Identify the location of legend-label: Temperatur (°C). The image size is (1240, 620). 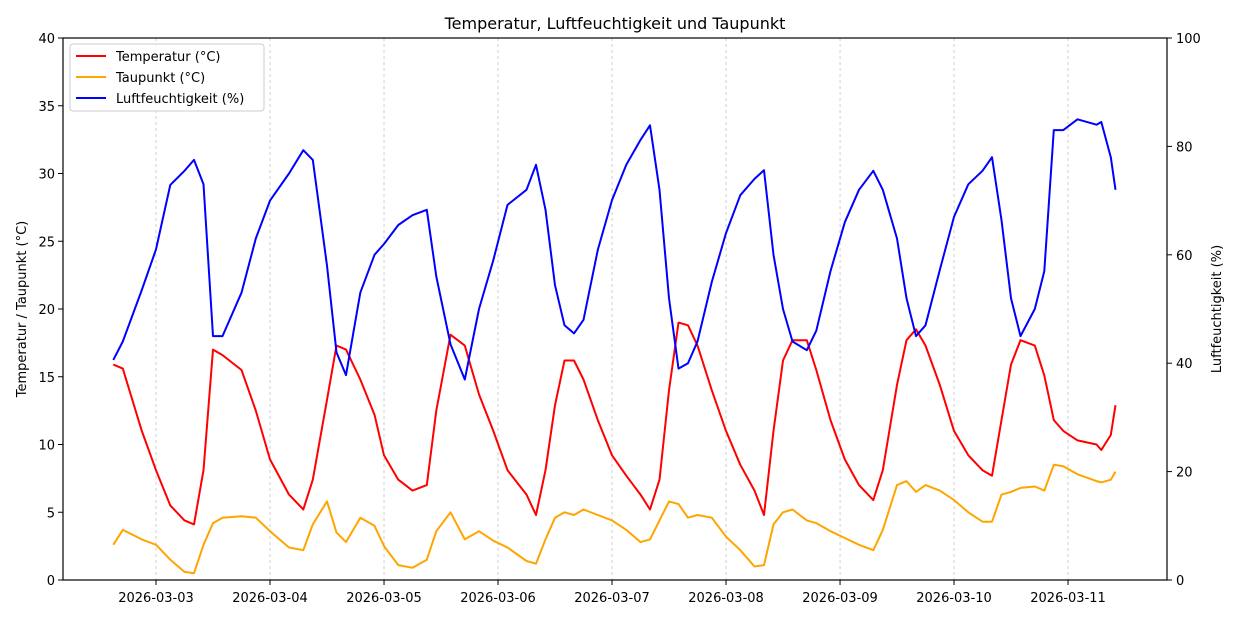
(168, 57).